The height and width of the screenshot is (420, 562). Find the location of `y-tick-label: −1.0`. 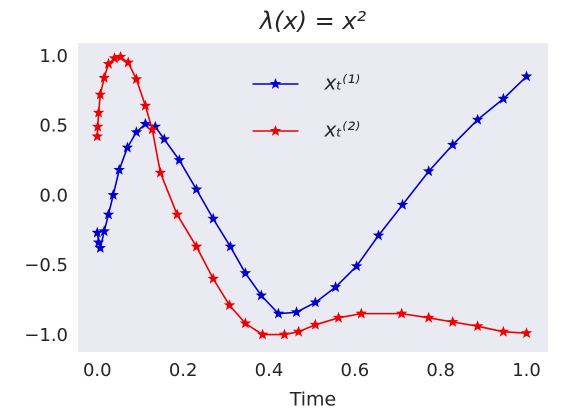

y-tick-label: −1.0 is located at coordinates (46, 335).